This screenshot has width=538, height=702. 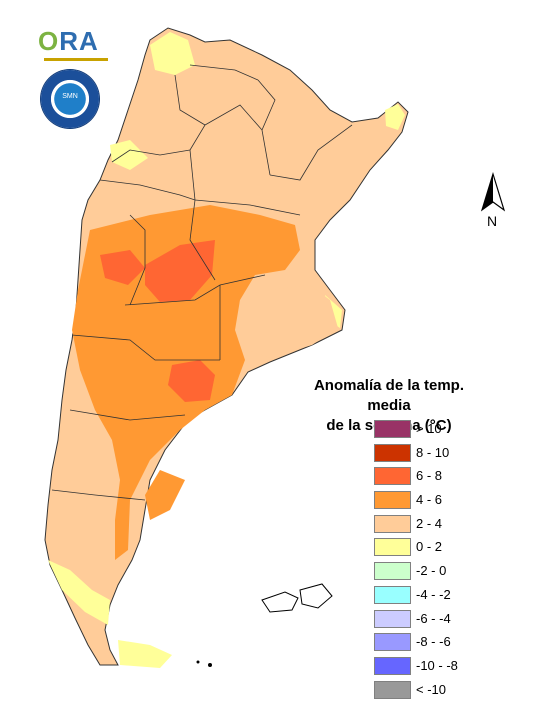 What do you see at coordinates (433, 618) in the screenshot?
I see `legend-label: -6 - -4` at bounding box center [433, 618].